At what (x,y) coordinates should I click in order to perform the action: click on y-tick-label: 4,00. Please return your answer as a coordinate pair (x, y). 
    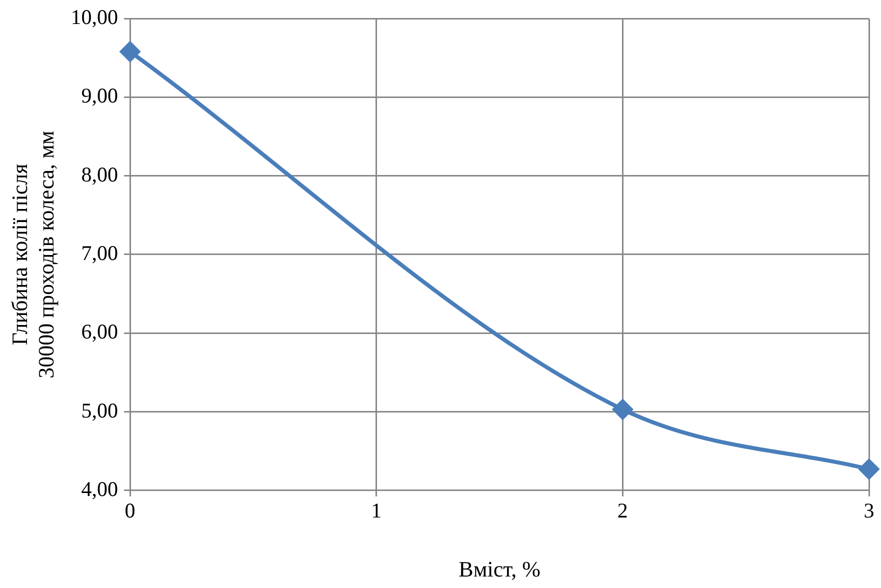
    Looking at the image, I should click on (99, 488).